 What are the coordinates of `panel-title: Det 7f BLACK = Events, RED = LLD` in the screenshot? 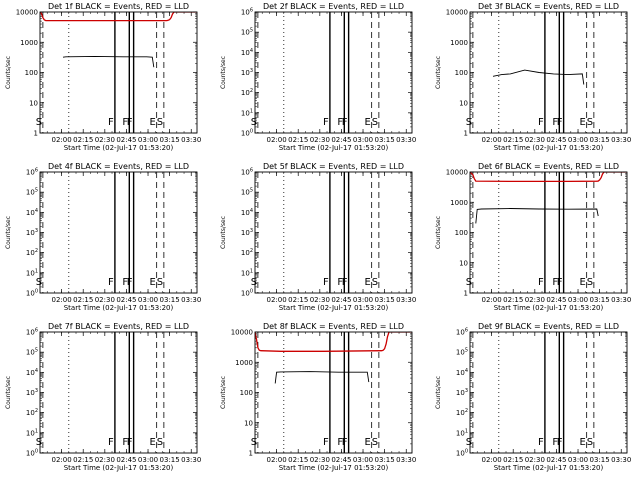 It's located at (118, 326).